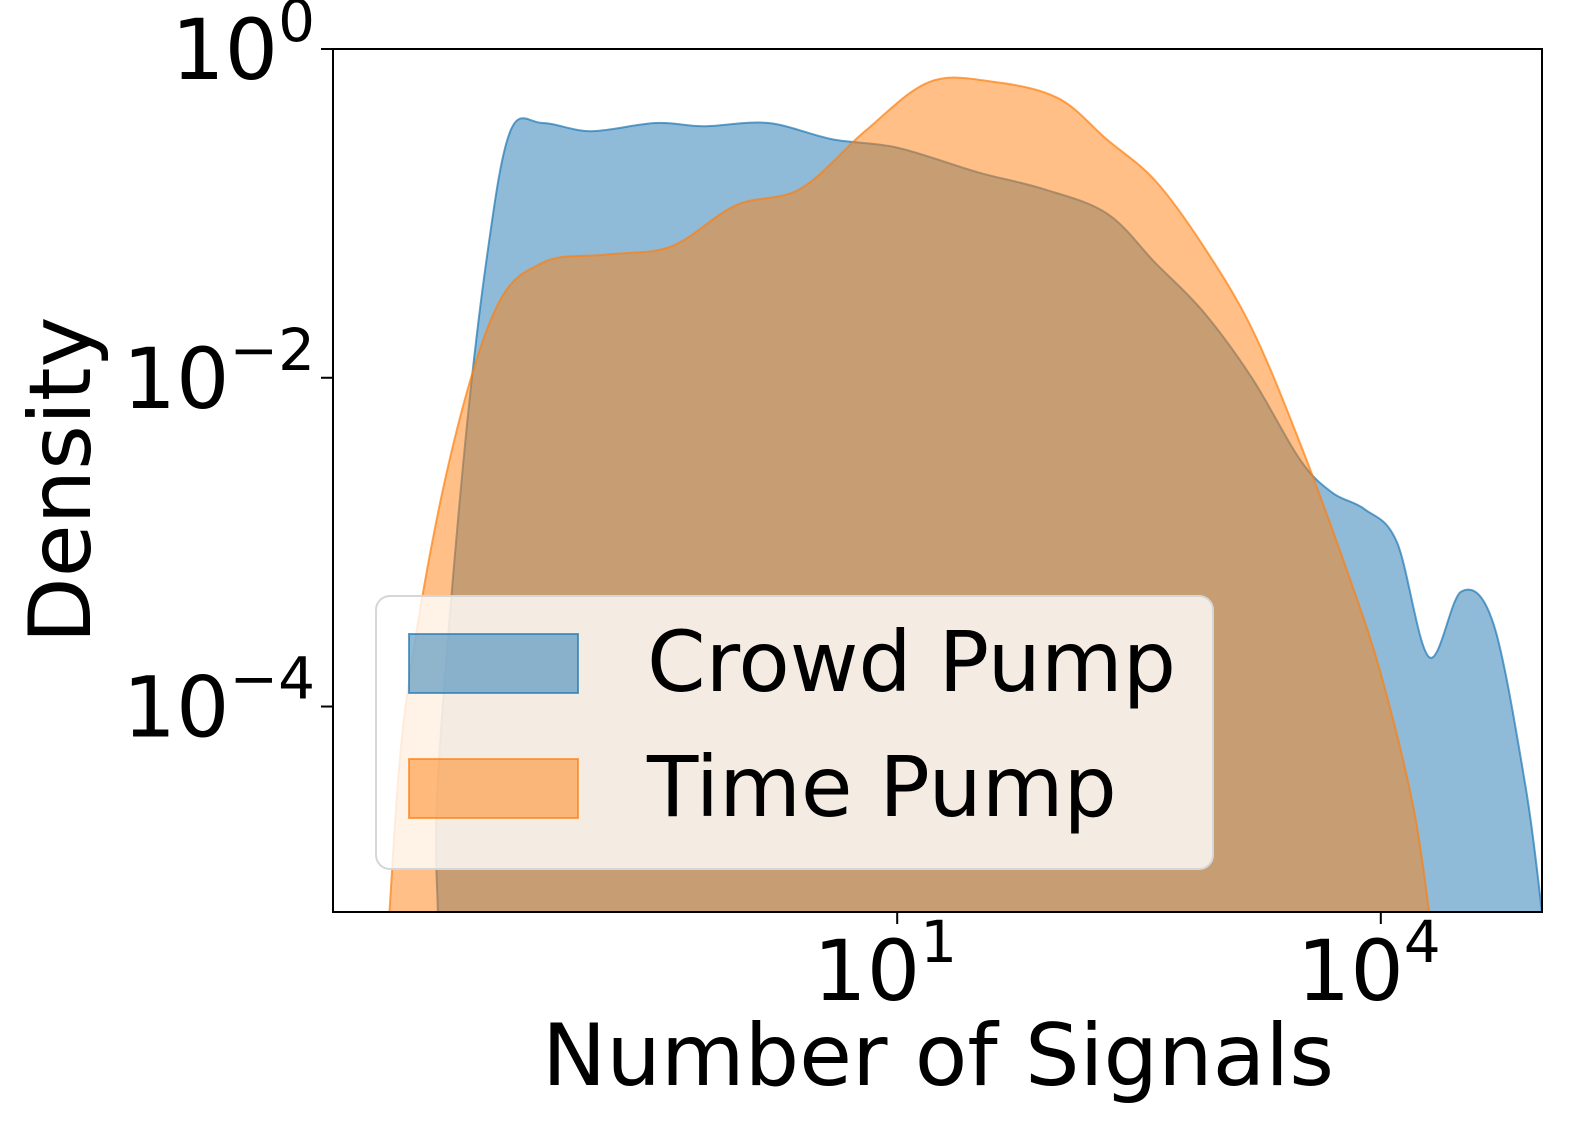 The image size is (1578, 1139). I want to click on legend: Crowd Pump Time Pump, so click(794, 732).